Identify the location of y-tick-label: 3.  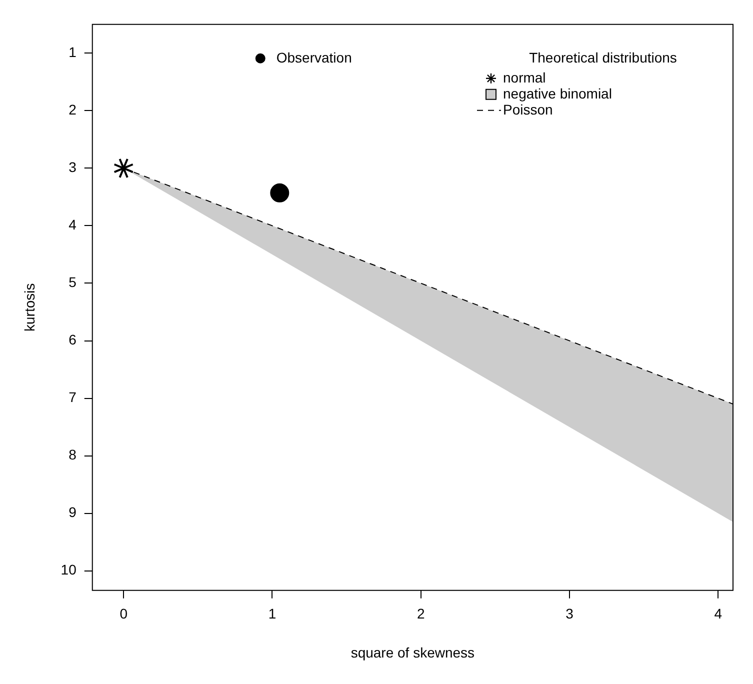
(72, 167).